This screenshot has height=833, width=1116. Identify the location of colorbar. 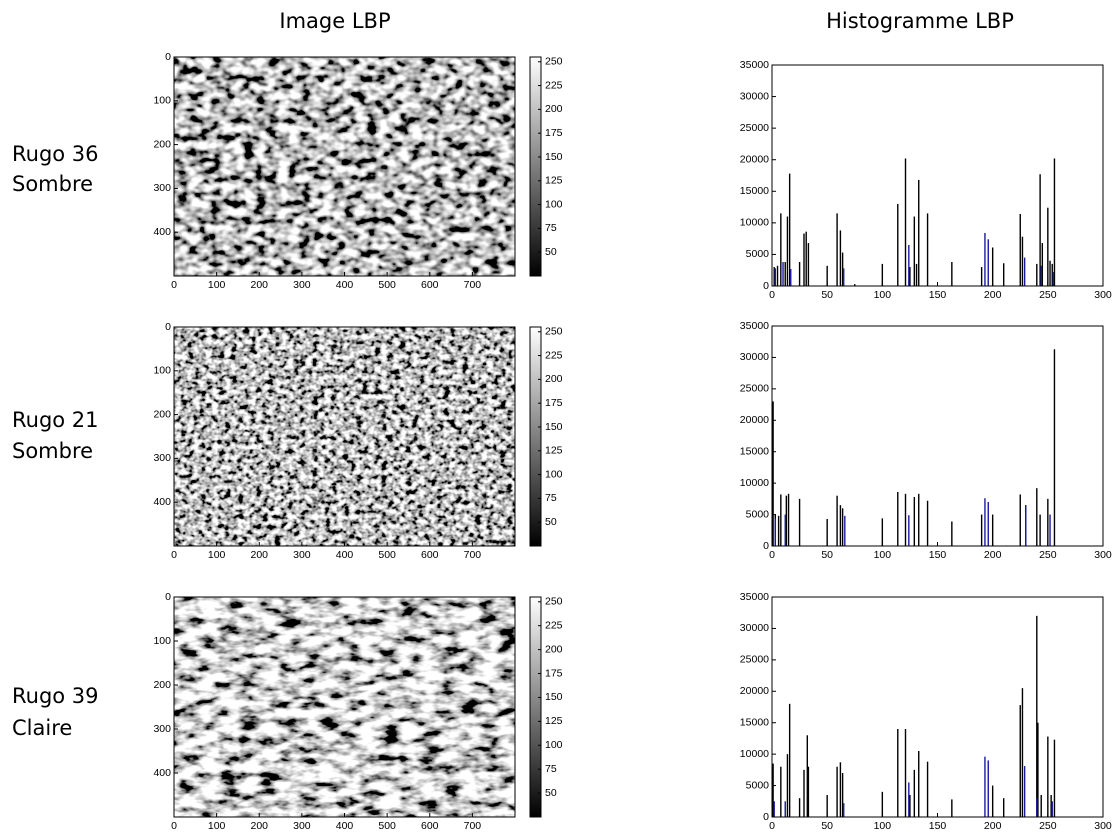
(535, 707).